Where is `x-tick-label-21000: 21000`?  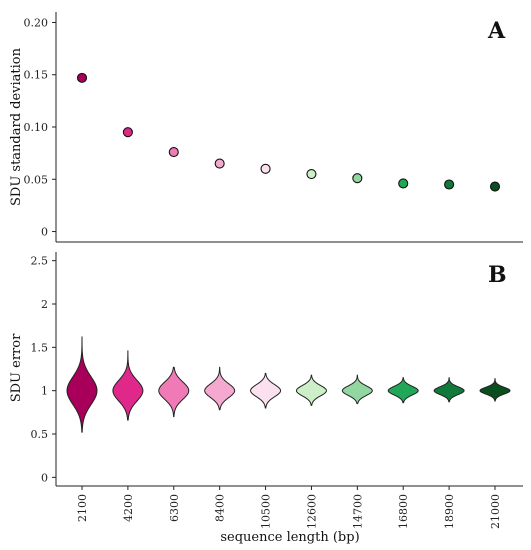
x-tick-label-21000: 21000 is located at coordinates (495, 511).